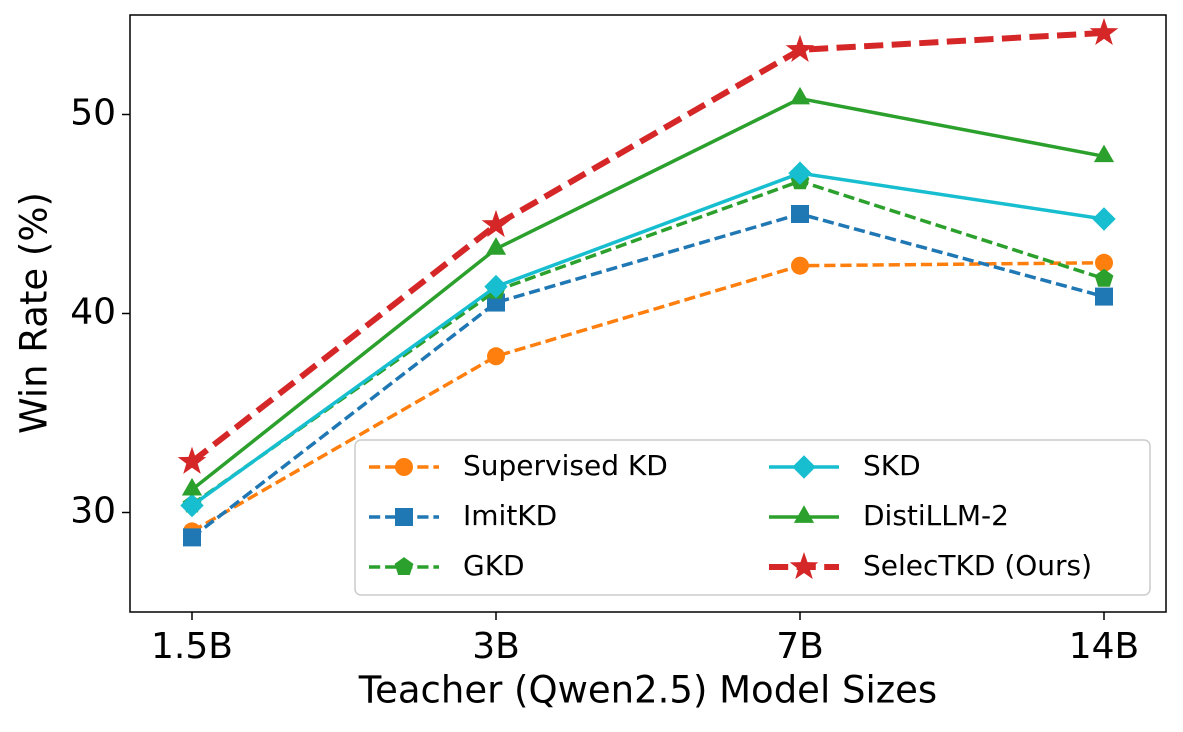  I want to click on legend-label: GKD, so click(494, 565).